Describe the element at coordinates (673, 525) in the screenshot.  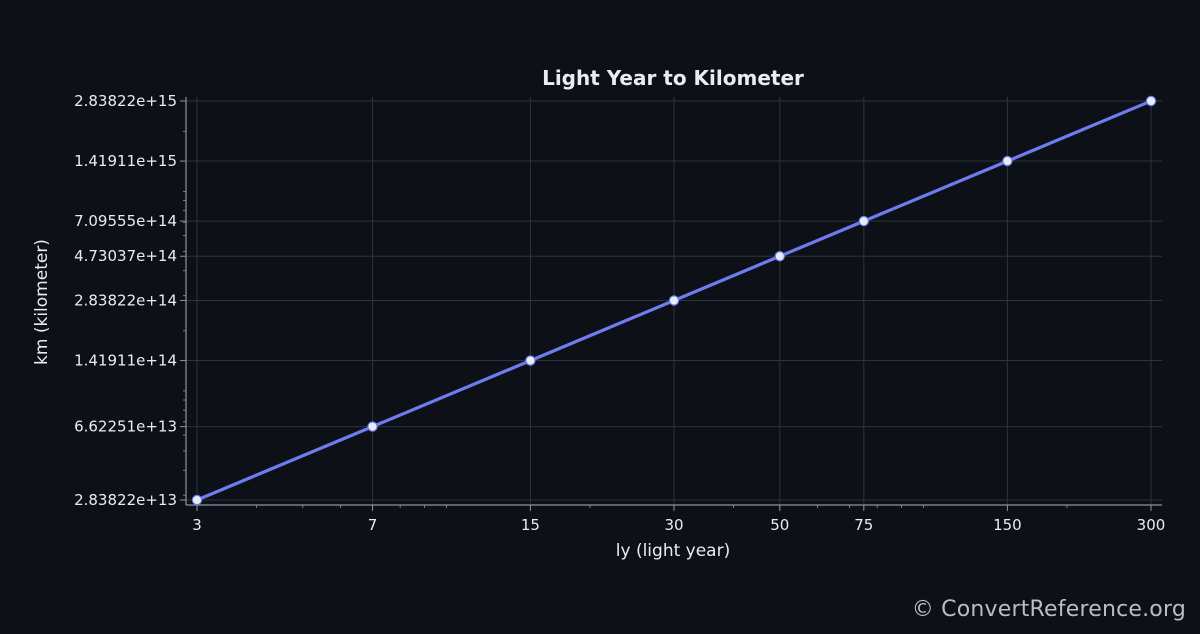
I see `x-tick-label: 30` at that location.